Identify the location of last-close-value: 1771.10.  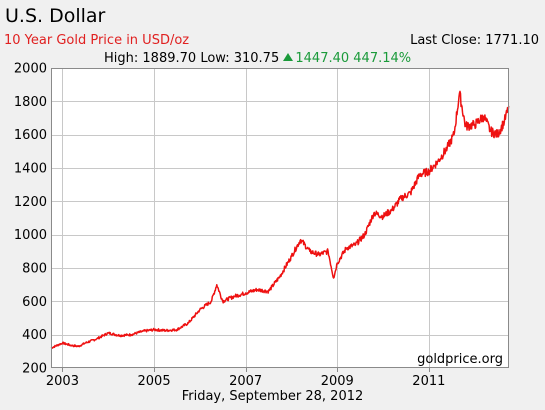
(512, 40).